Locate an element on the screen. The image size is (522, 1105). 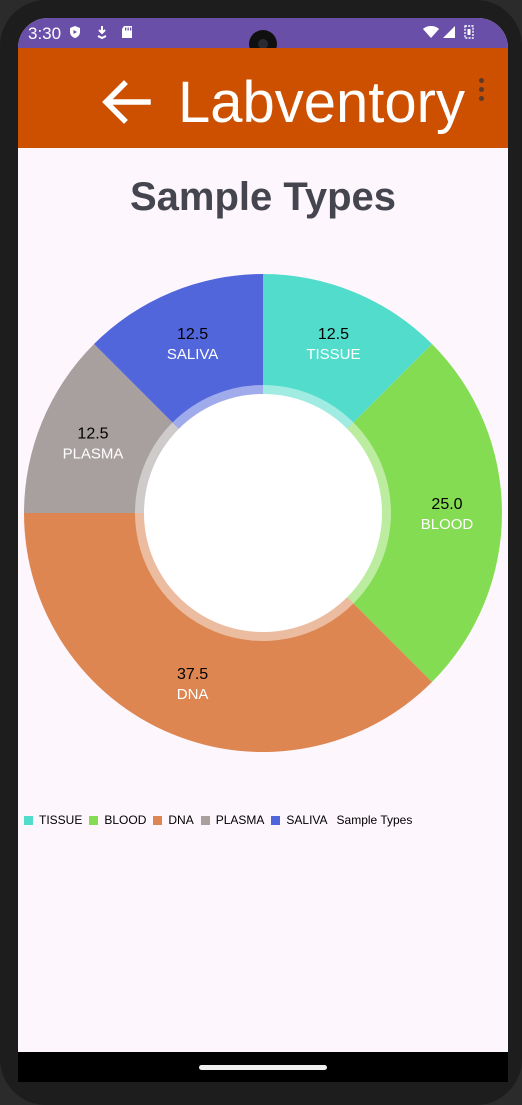
app-bar: Labventory is located at coordinates (263, 98).